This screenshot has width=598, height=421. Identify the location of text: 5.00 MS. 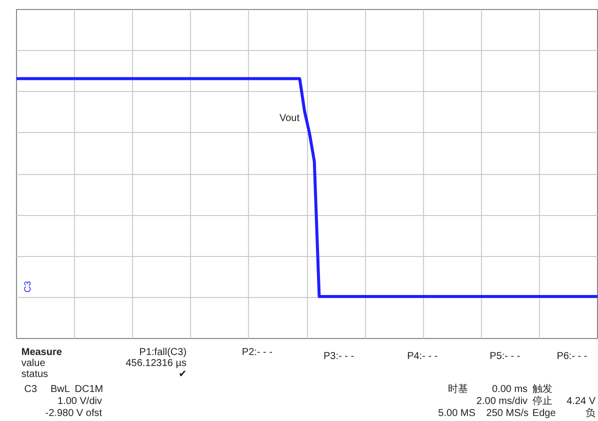
(457, 413).